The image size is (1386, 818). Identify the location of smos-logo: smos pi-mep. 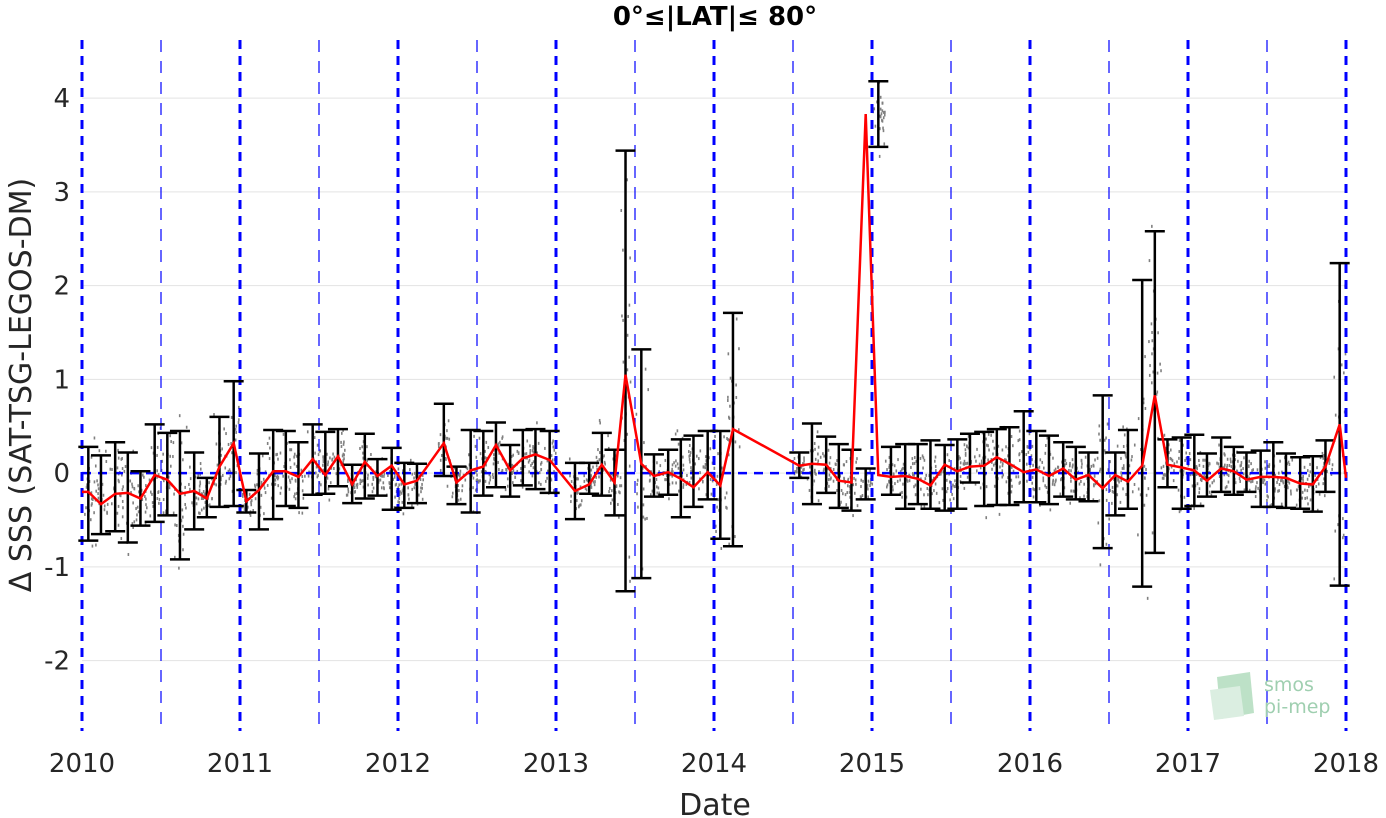
(1270, 696).